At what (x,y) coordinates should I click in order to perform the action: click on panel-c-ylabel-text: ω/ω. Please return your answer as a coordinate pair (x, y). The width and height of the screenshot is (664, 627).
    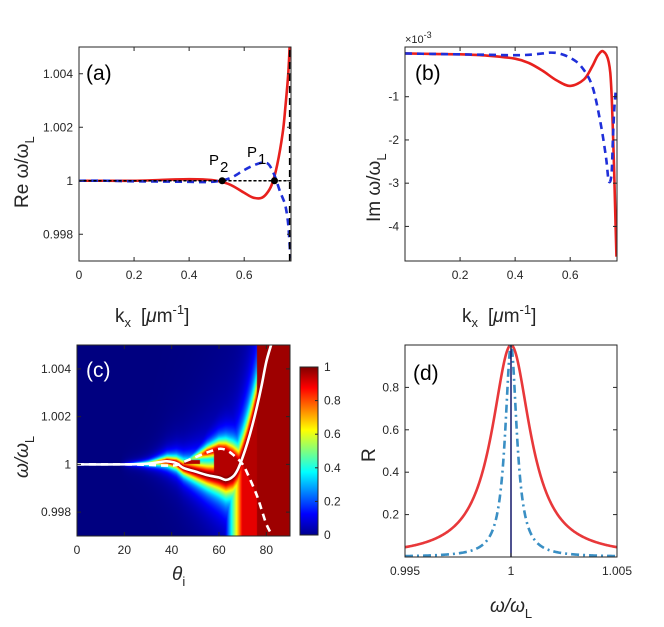
    Looking at the image, I should click on (22, 460).